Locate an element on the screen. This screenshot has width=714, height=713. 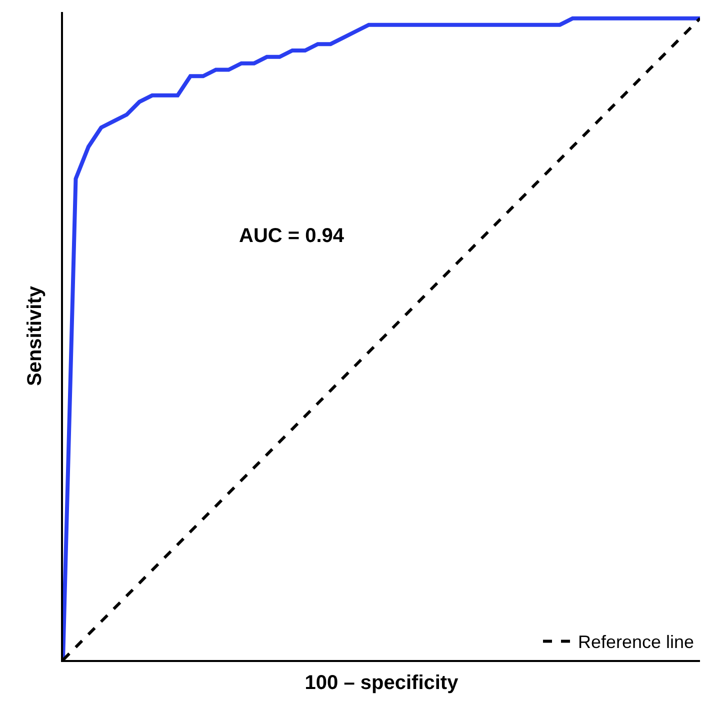
legend-label: Reference line is located at coordinates (636, 642).